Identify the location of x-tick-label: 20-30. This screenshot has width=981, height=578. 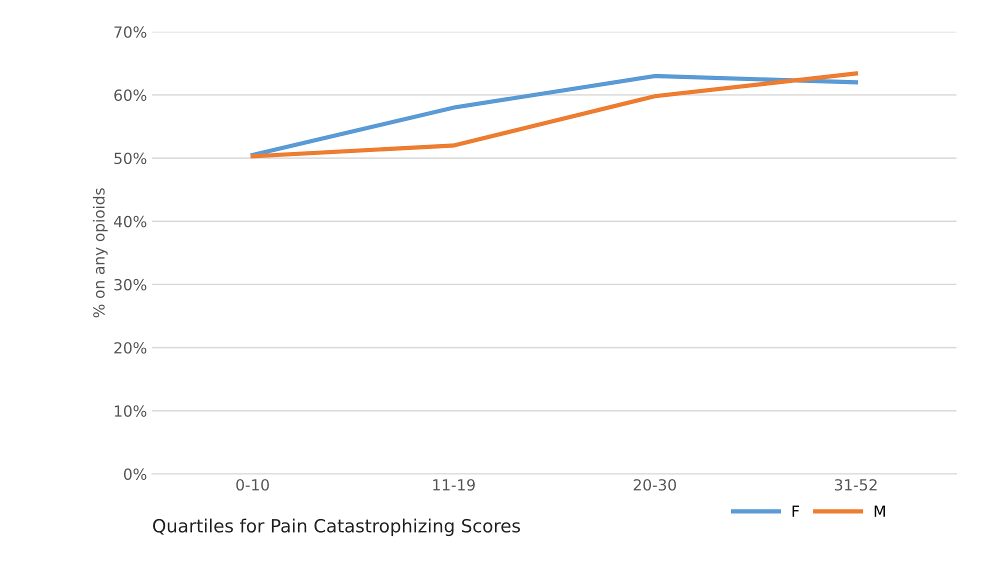
(655, 485).